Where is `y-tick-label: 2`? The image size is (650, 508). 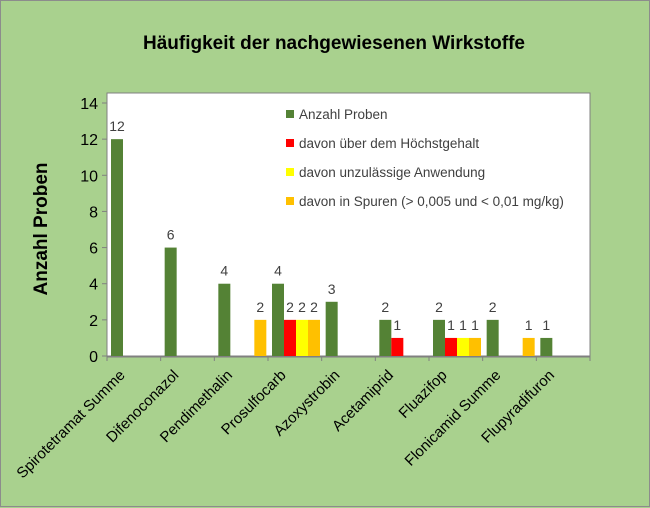
y-tick-label: 2 is located at coordinates (93, 321).